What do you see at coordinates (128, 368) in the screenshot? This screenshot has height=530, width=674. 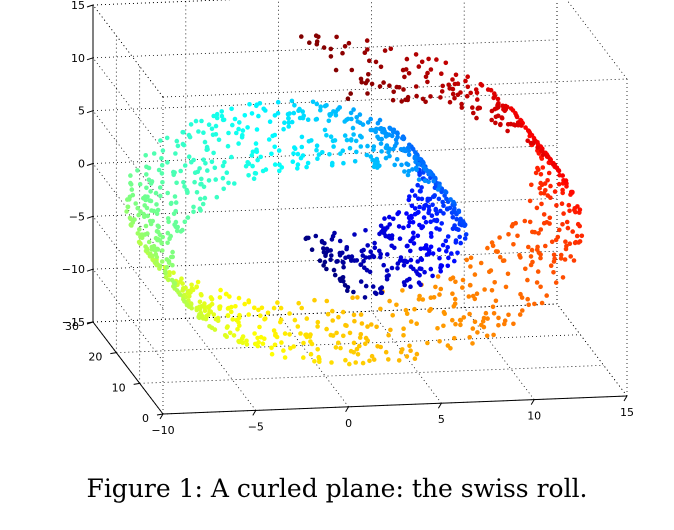 I see `y-axis-line` at bounding box center [128, 368].